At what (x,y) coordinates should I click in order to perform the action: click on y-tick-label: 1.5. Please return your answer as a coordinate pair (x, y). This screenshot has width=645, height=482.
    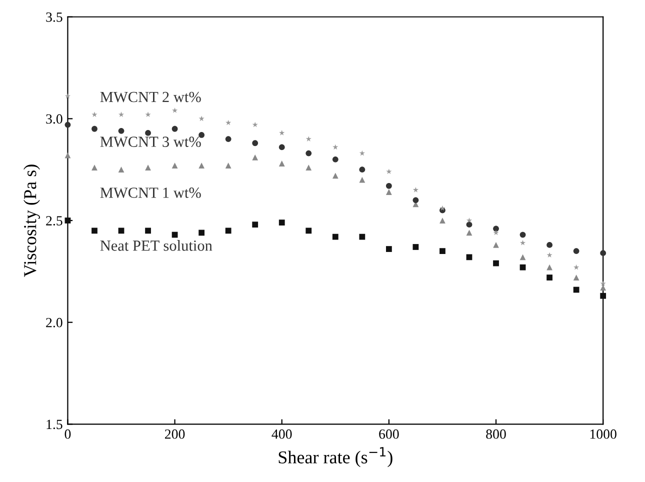
    Looking at the image, I should click on (54, 425).